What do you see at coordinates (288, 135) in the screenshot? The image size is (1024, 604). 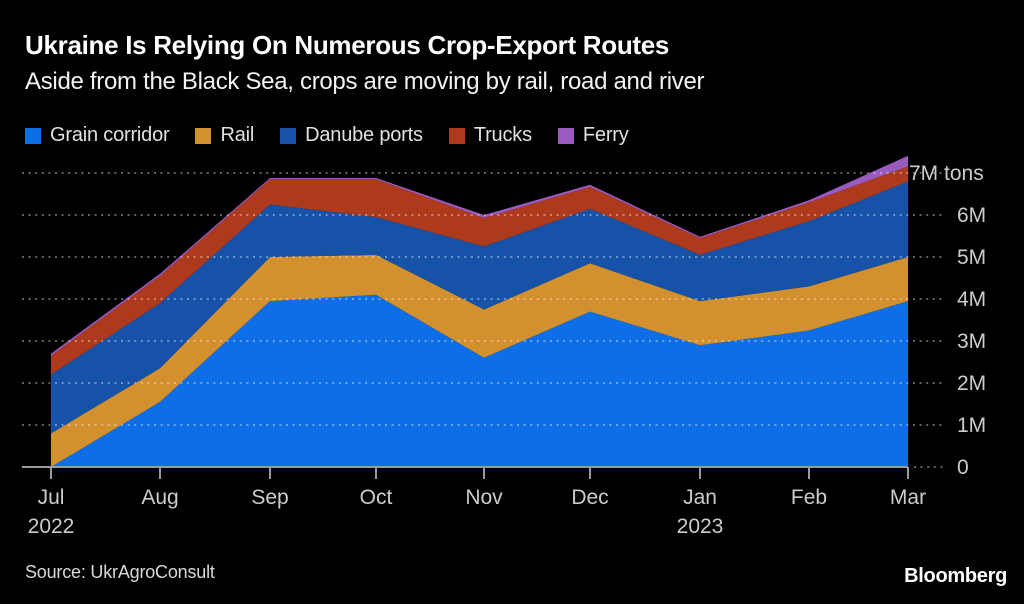 I see `legend-swatch-danube-ports` at bounding box center [288, 135].